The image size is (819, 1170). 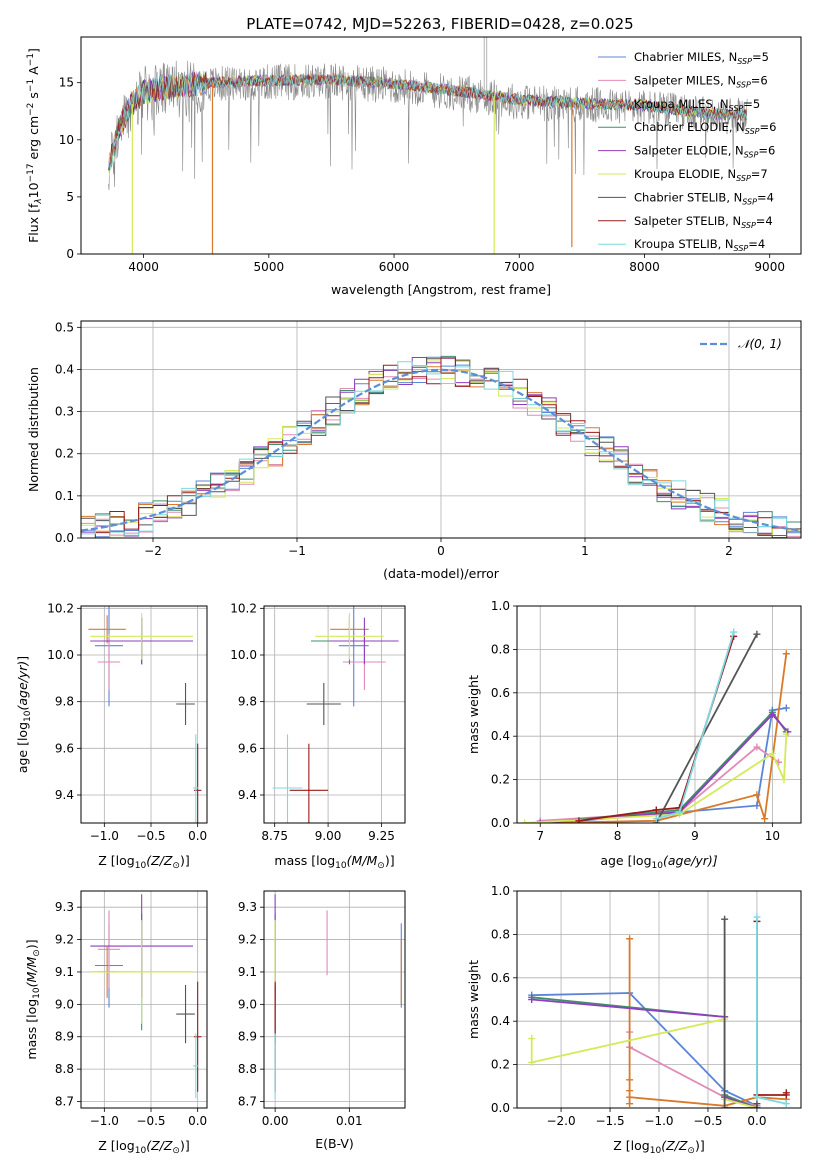 I want to click on mass_vs_EBV-panel: 0.00 0.01 8.7 8.8 8.9 9.0 9.1 9.2 9.3 E(B-V), so click(x=322, y=1020).